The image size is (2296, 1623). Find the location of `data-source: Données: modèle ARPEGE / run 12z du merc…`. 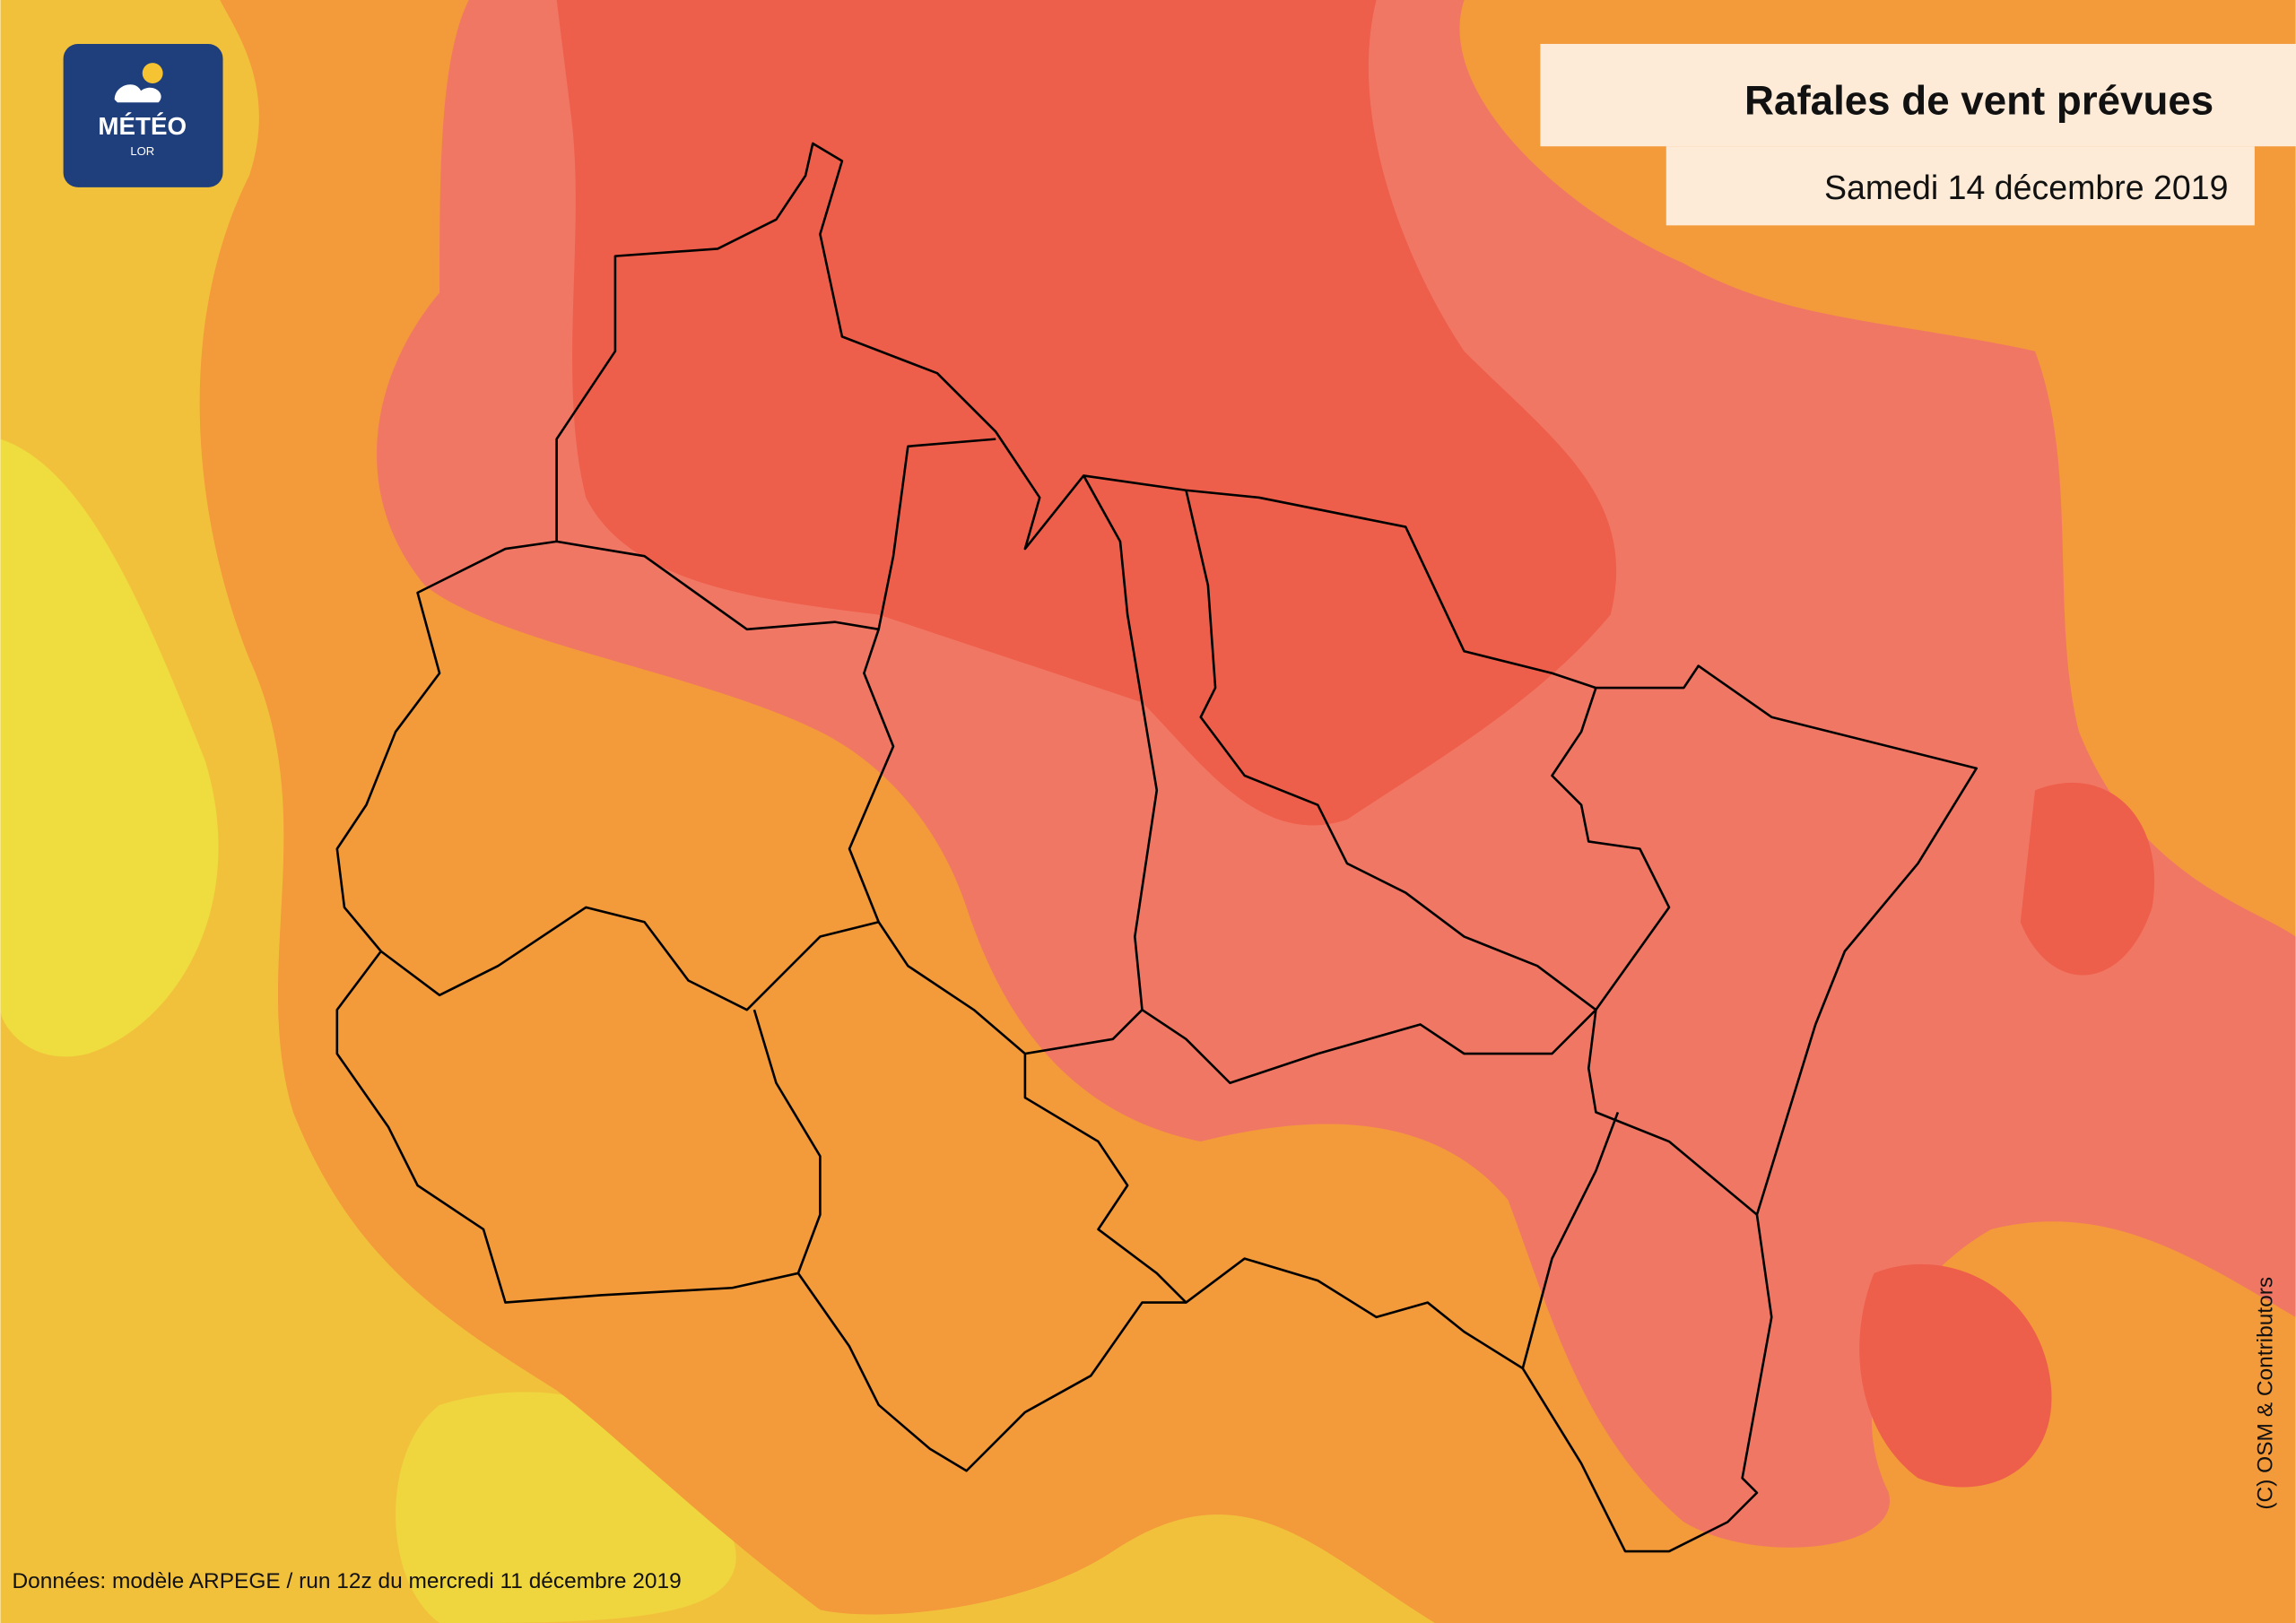

data-source: Données: modèle ARPEGE / run 12z du merc… is located at coordinates (346, 1581).